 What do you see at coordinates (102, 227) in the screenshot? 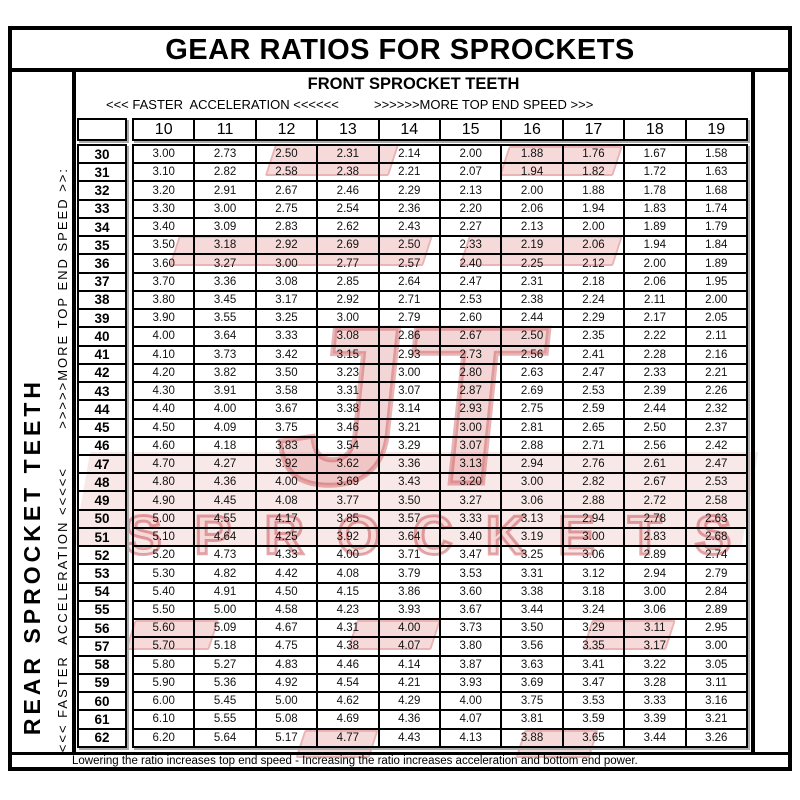
I see `rear-teeth-row: 34` at bounding box center [102, 227].